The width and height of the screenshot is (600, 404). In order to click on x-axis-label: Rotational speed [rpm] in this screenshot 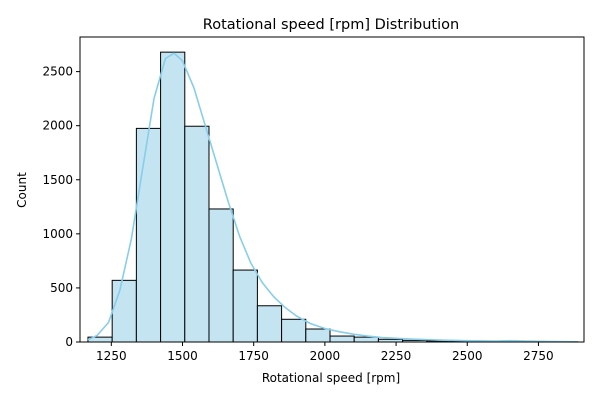, I will do `click(331, 378)`.